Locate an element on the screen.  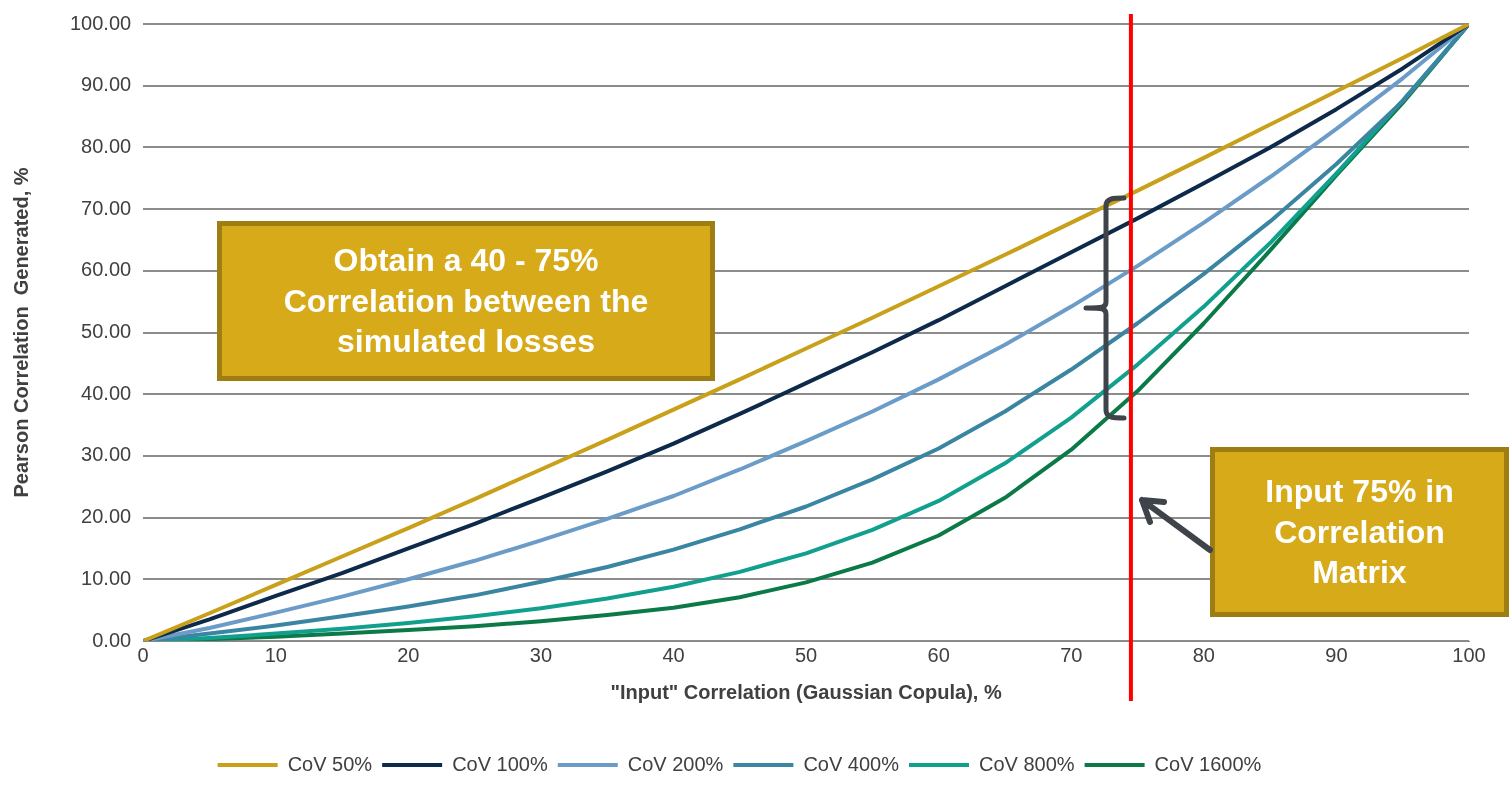
x-tick-label: 60 is located at coordinates (938, 654).